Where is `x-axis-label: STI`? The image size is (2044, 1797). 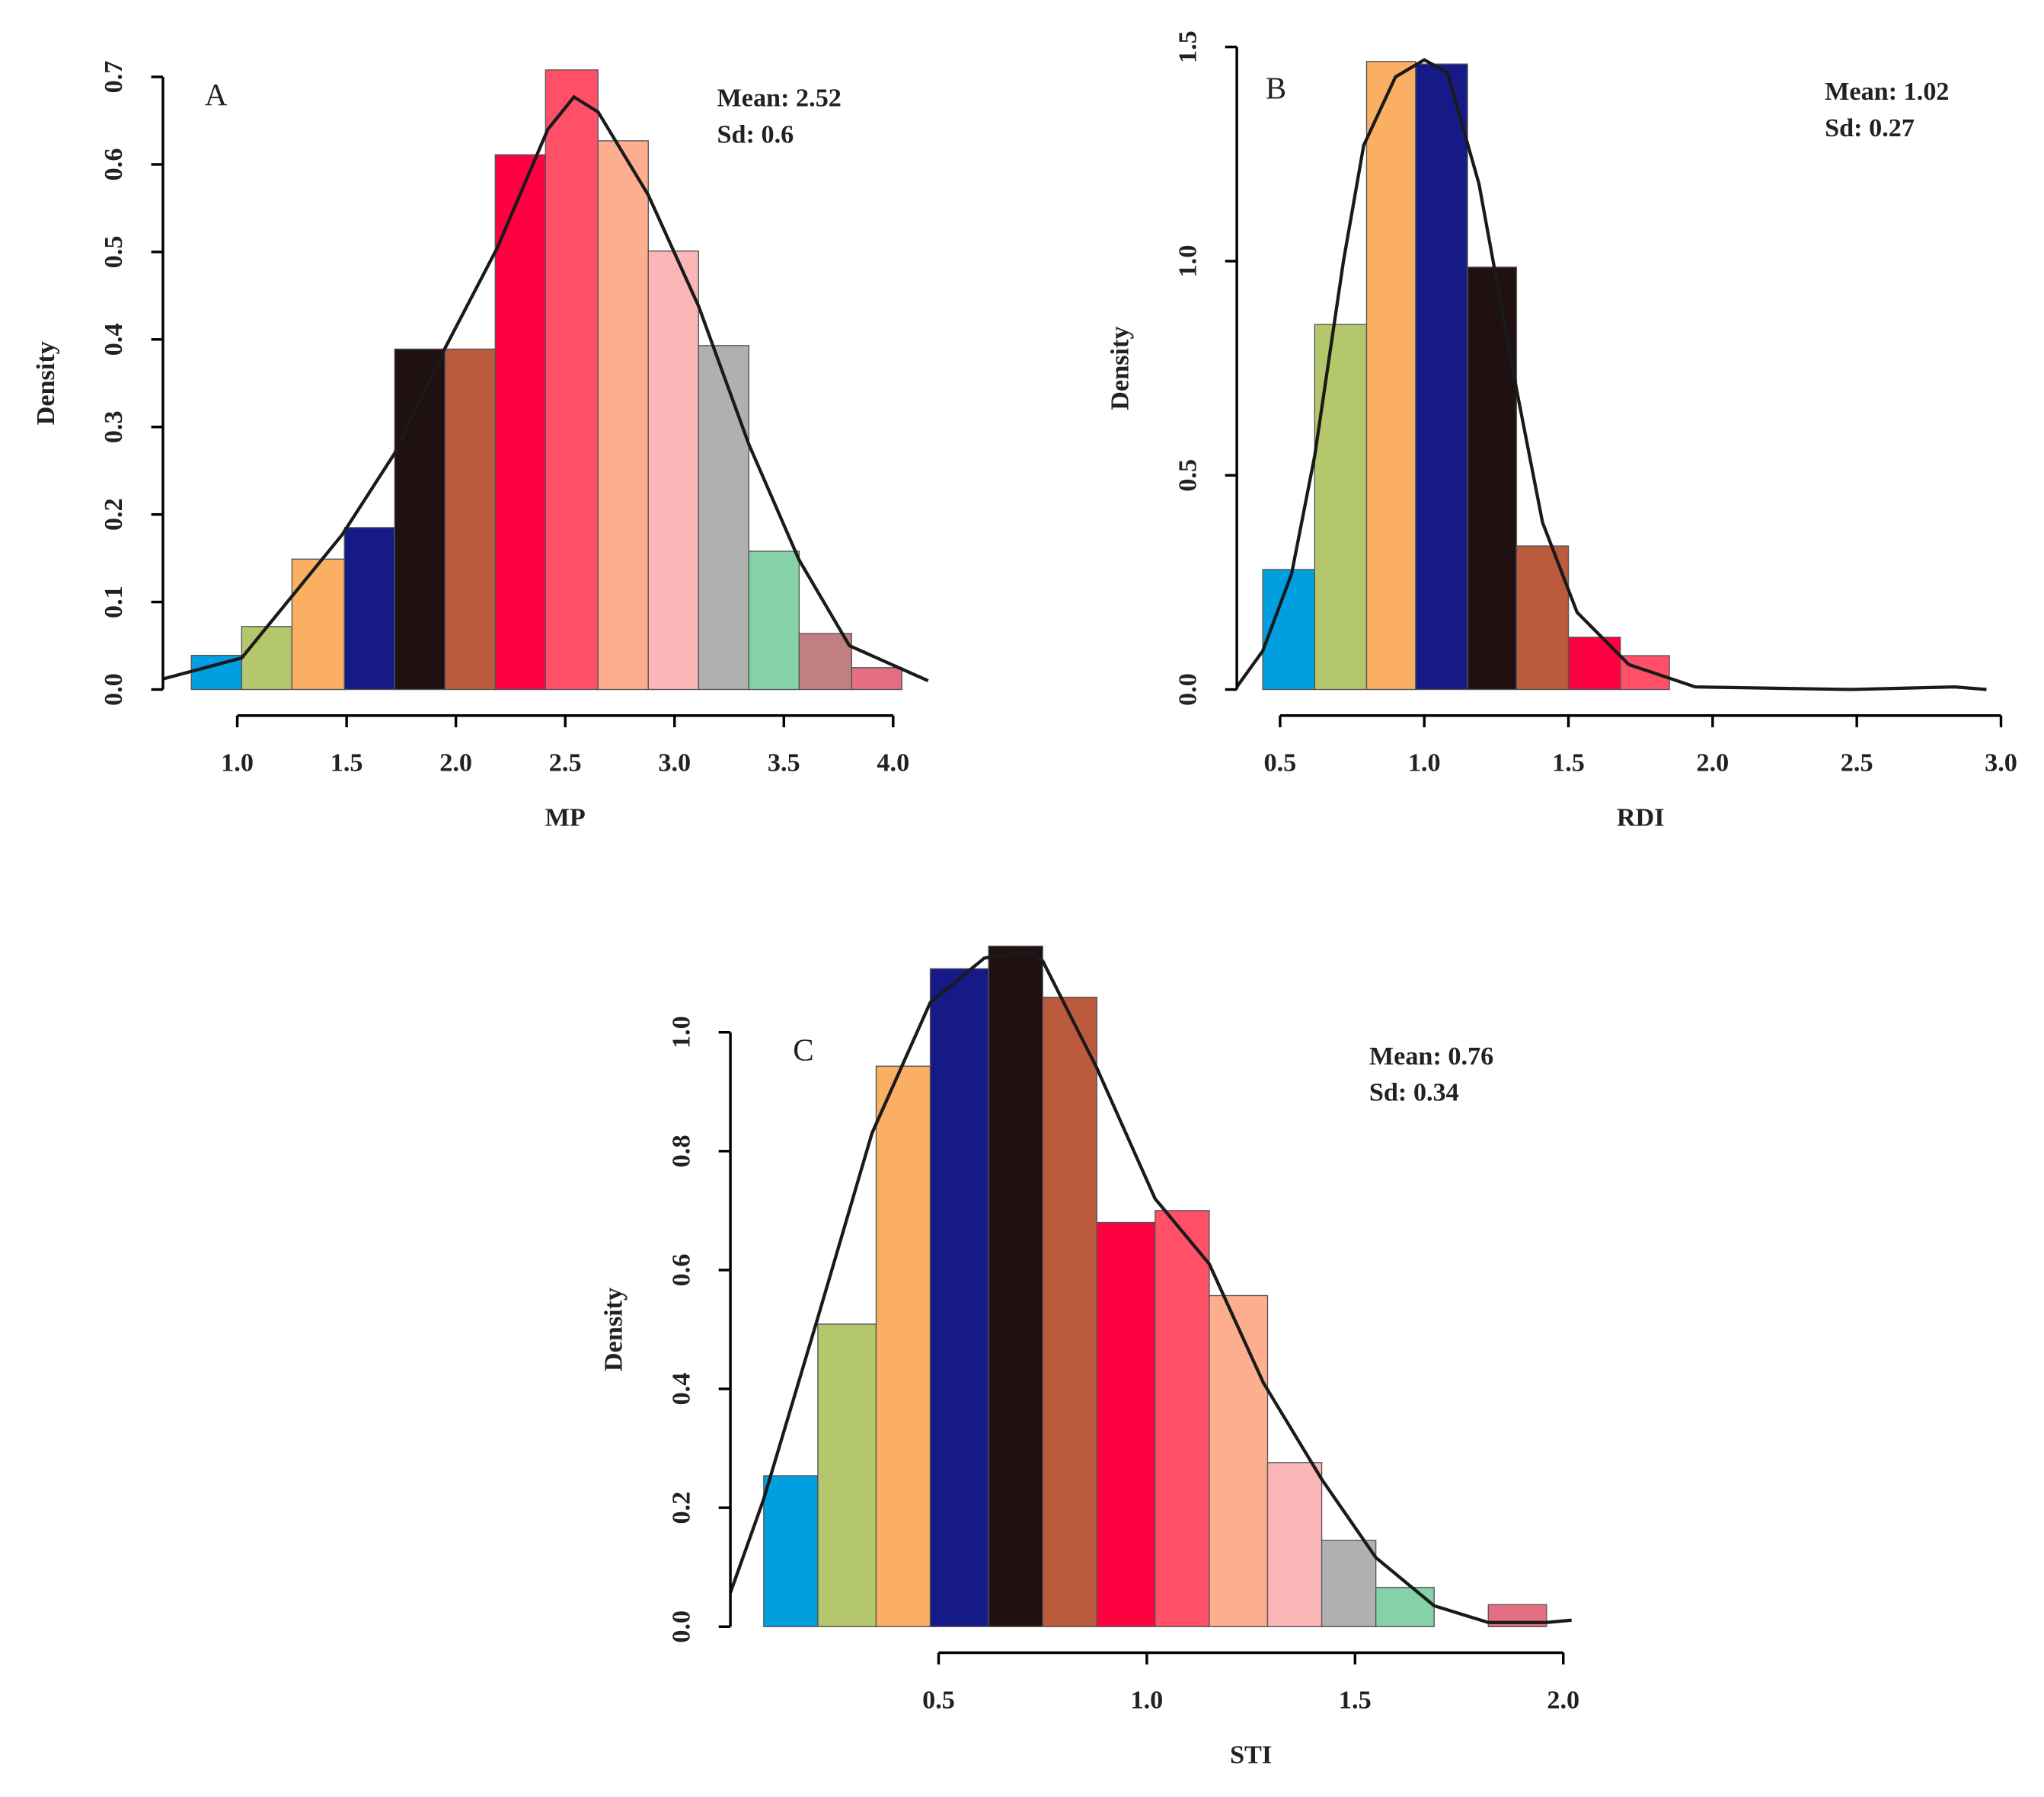 x-axis-label: STI is located at coordinates (1251, 1755).